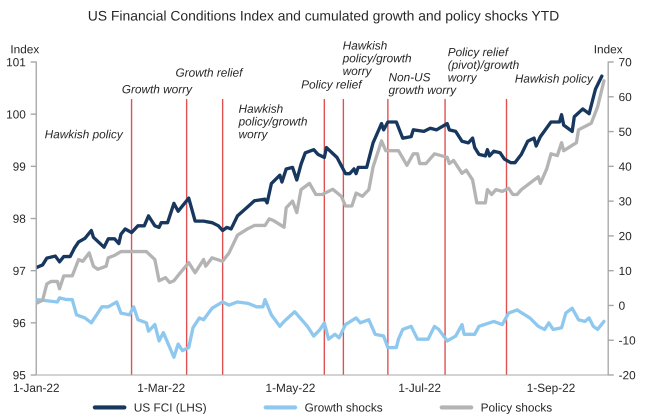  What do you see at coordinates (625, 97) in the screenshot?
I see `y2-tick-label: 60` at bounding box center [625, 97].